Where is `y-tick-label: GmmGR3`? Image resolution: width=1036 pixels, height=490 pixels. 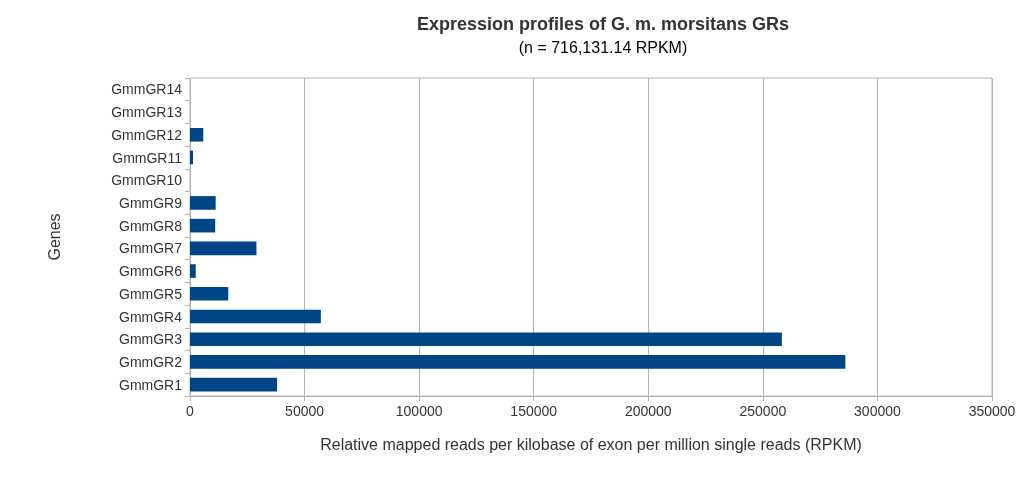 y-tick-label: GmmGR3 is located at coordinates (151, 339).